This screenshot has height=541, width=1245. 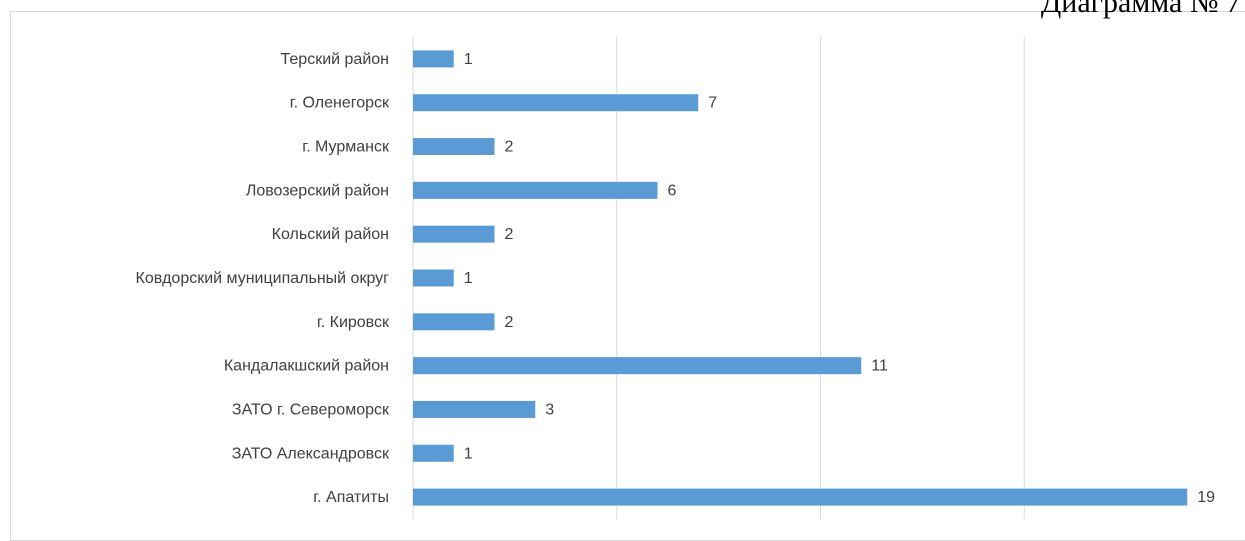 I want to click on value-label-8: 3, so click(x=549, y=409).